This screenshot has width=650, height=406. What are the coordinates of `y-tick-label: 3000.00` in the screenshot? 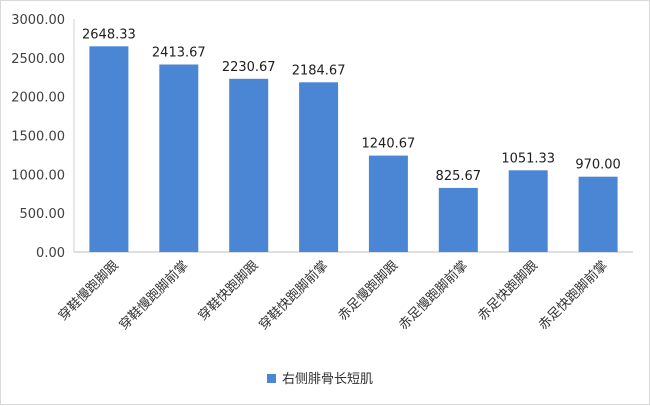 It's located at (38, 20).